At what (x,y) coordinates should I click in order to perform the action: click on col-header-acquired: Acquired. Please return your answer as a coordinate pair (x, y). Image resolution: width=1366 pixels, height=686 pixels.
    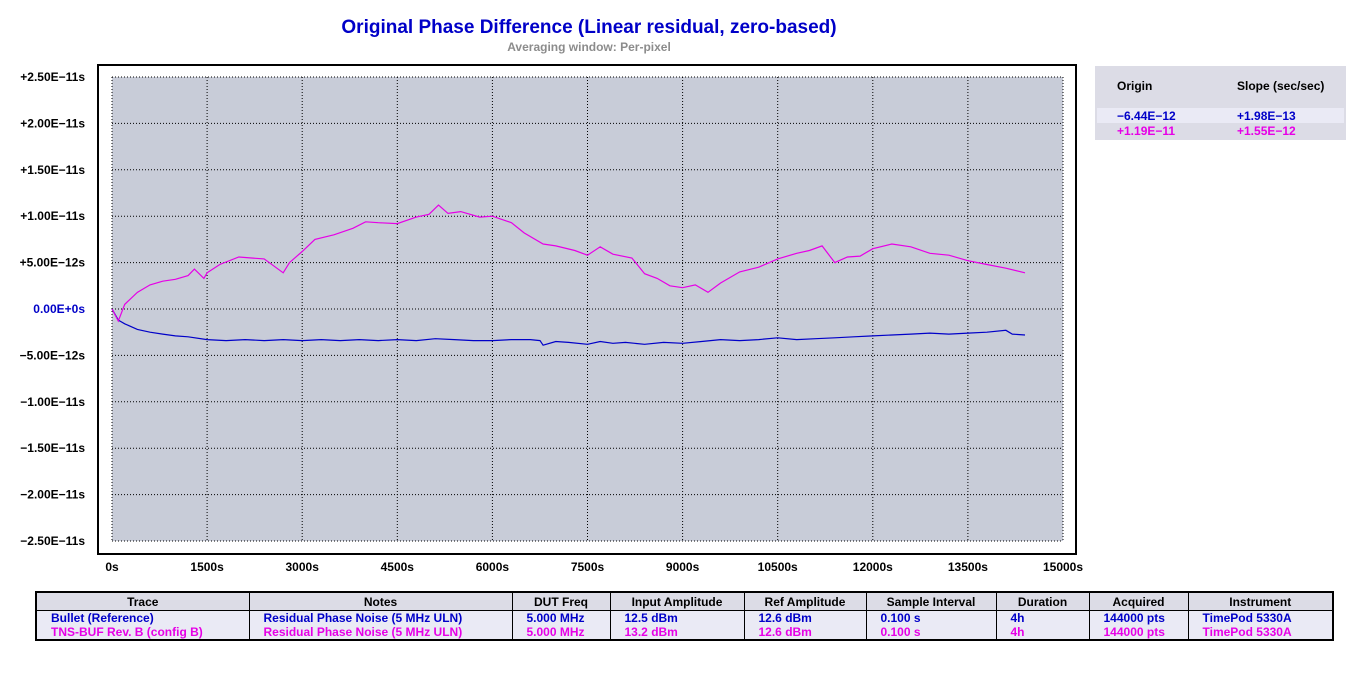
    Looking at the image, I should click on (1138, 601).